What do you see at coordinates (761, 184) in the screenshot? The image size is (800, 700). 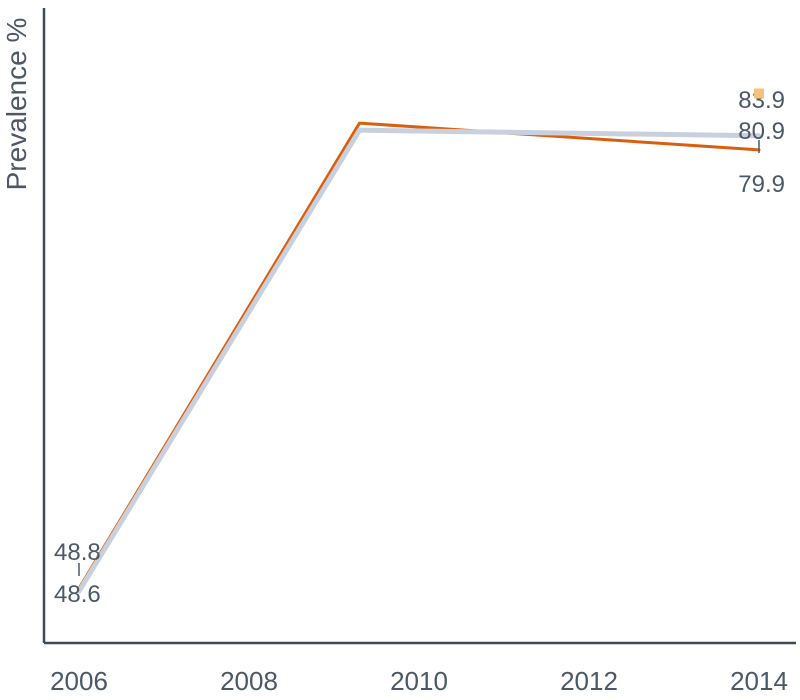 I see `label-series-0-end: 79.9` at bounding box center [761, 184].